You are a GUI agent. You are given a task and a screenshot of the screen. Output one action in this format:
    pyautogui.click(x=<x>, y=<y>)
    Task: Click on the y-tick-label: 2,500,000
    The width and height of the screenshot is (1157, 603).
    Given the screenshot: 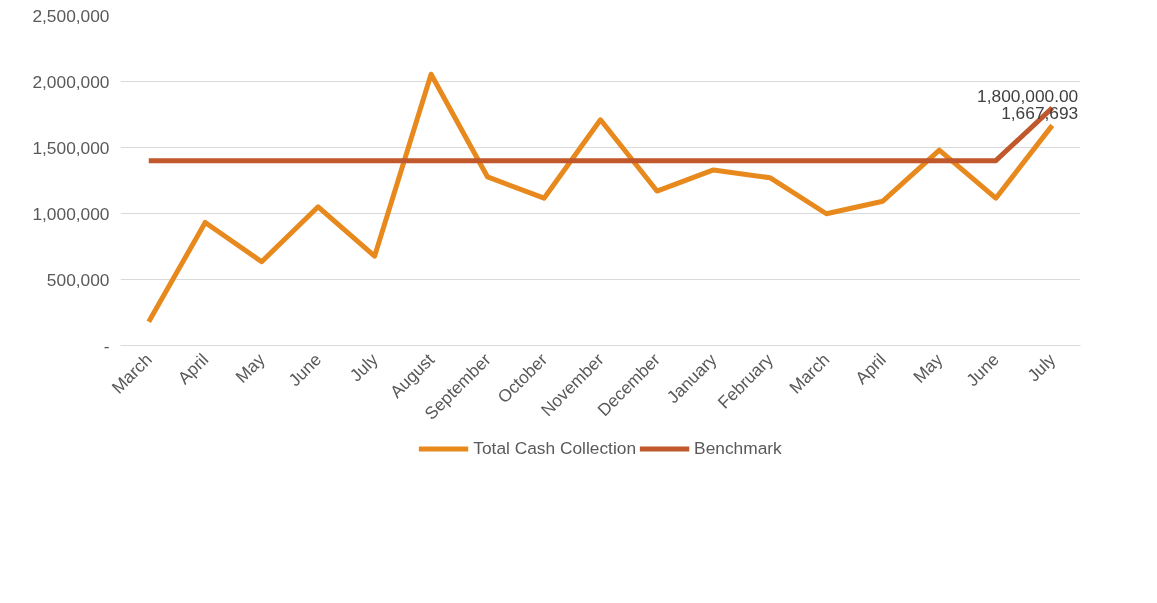 What is the action you would take?
    pyautogui.click(x=71, y=15)
    